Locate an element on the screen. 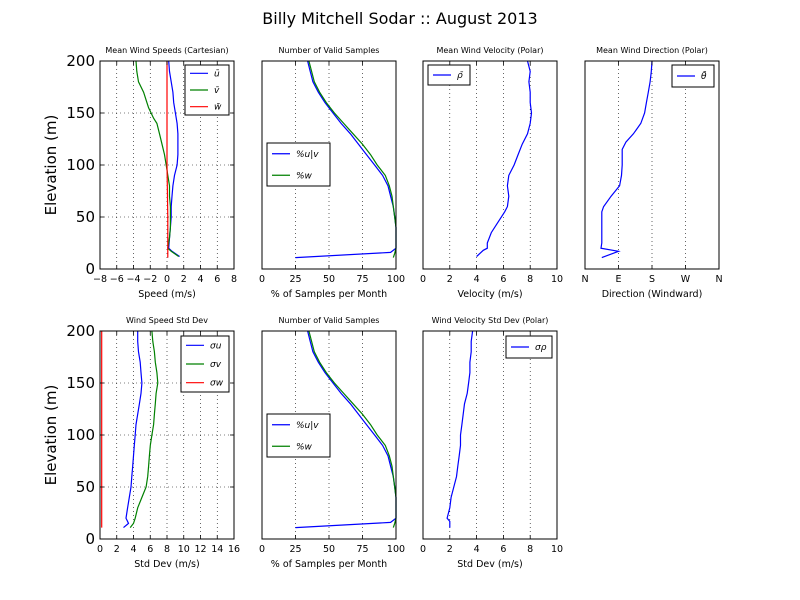  x-tick-label: −4 is located at coordinates (133, 279).